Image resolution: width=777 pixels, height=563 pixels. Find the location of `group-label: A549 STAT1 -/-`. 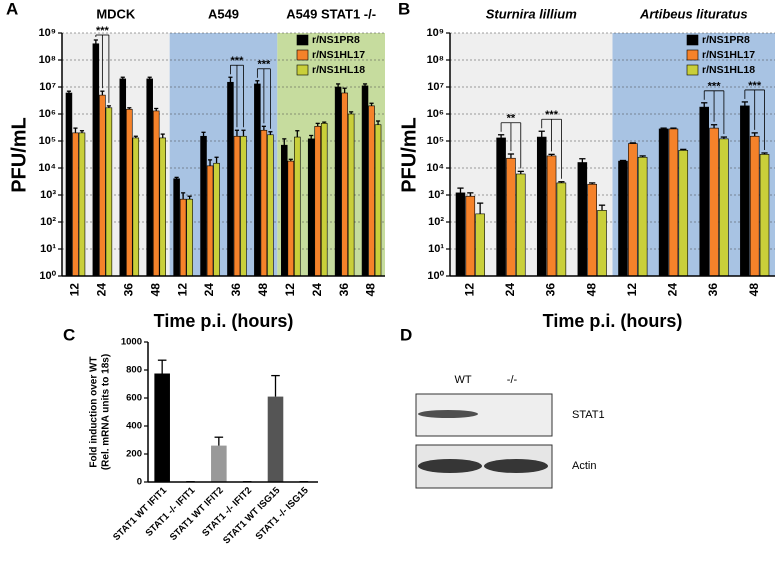

group-label: A549 STAT1 -/- is located at coordinates (331, 13).